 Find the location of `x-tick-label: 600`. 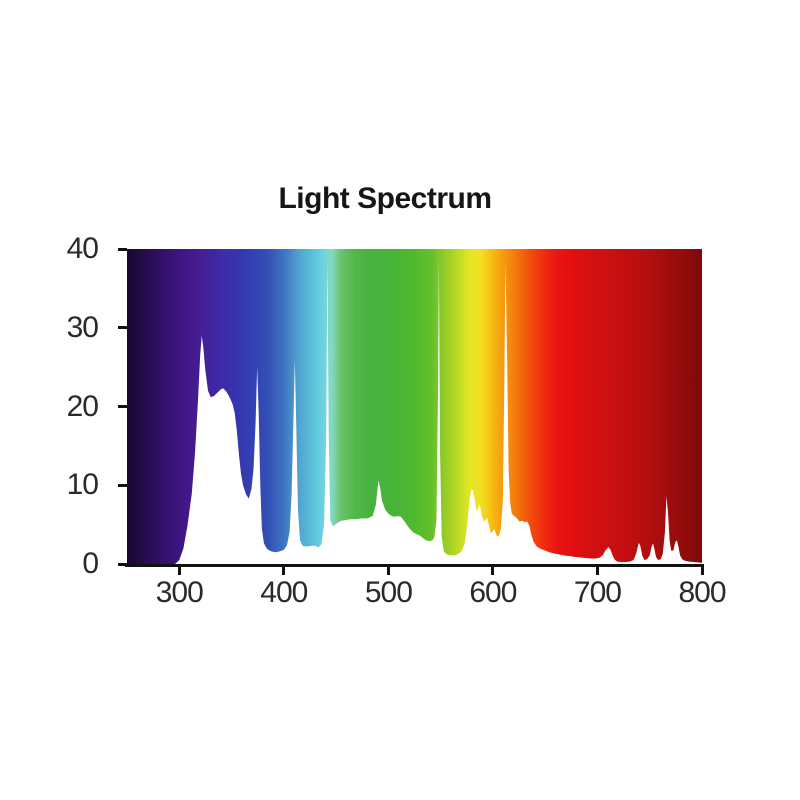

x-tick-label: 600 is located at coordinates (493, 592).